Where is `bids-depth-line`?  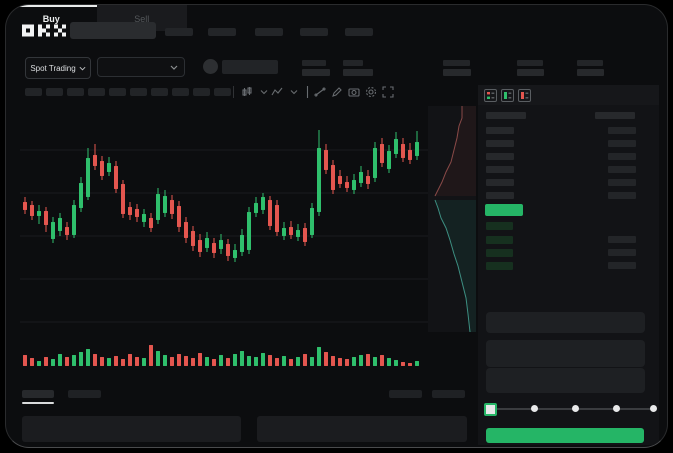 bids-depth-line is located at coordinates (452, 266).